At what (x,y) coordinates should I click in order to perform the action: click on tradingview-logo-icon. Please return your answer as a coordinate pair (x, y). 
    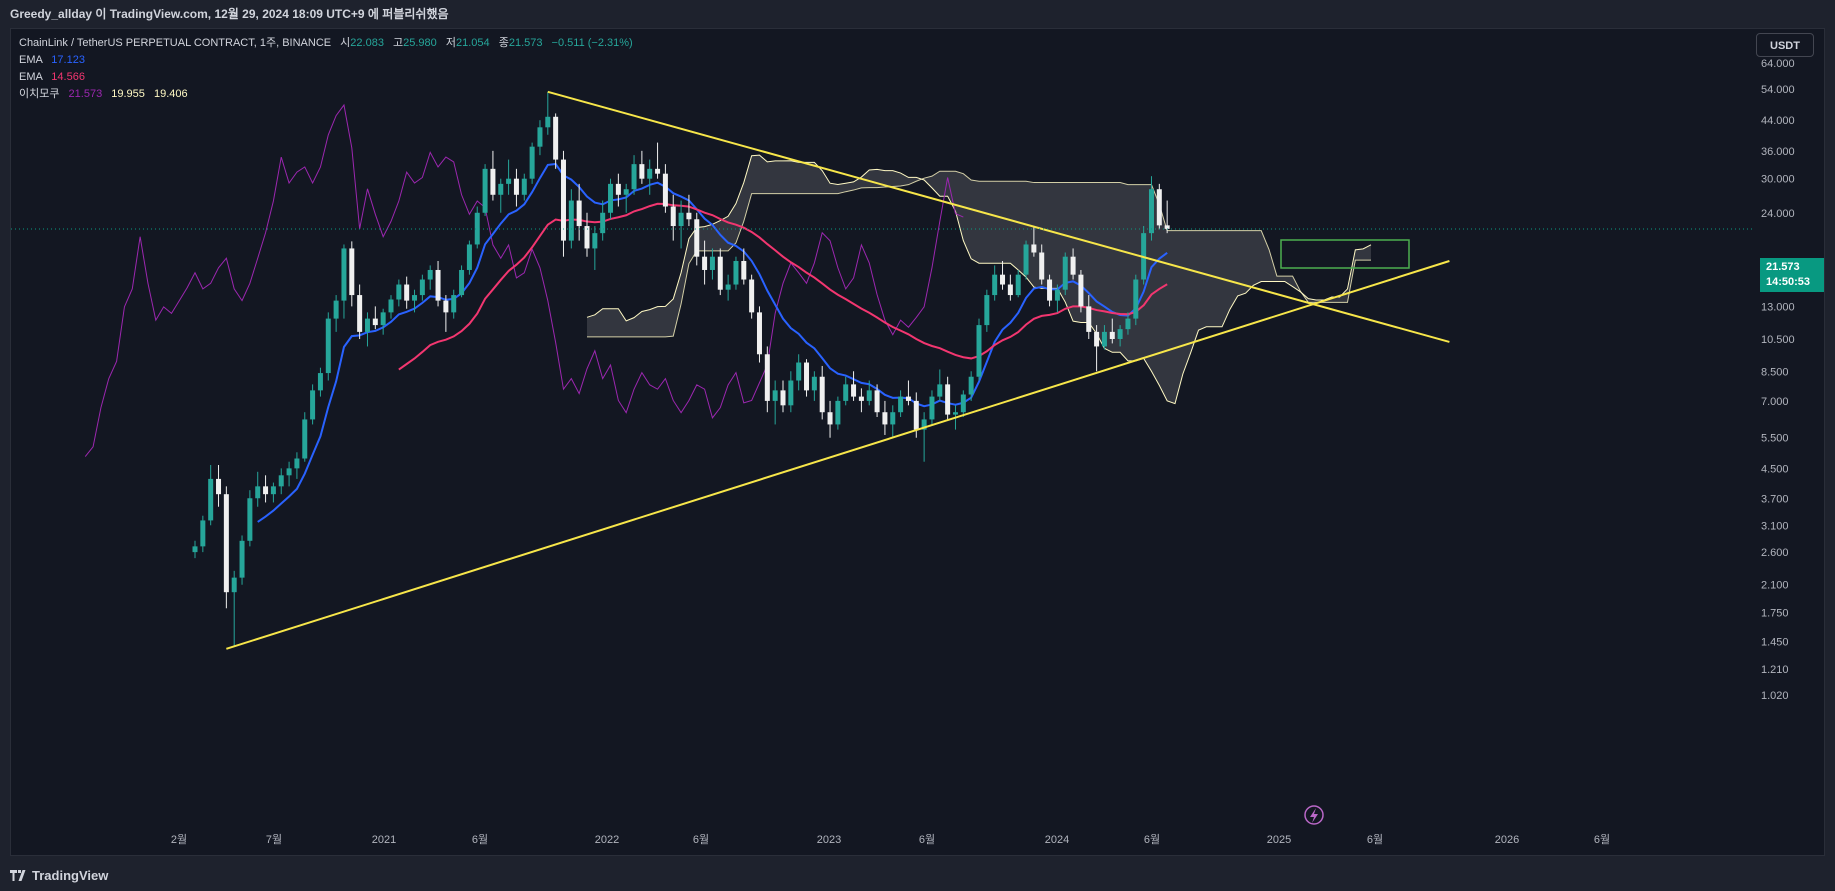
    Looking at the image, I should click on (18, 875).